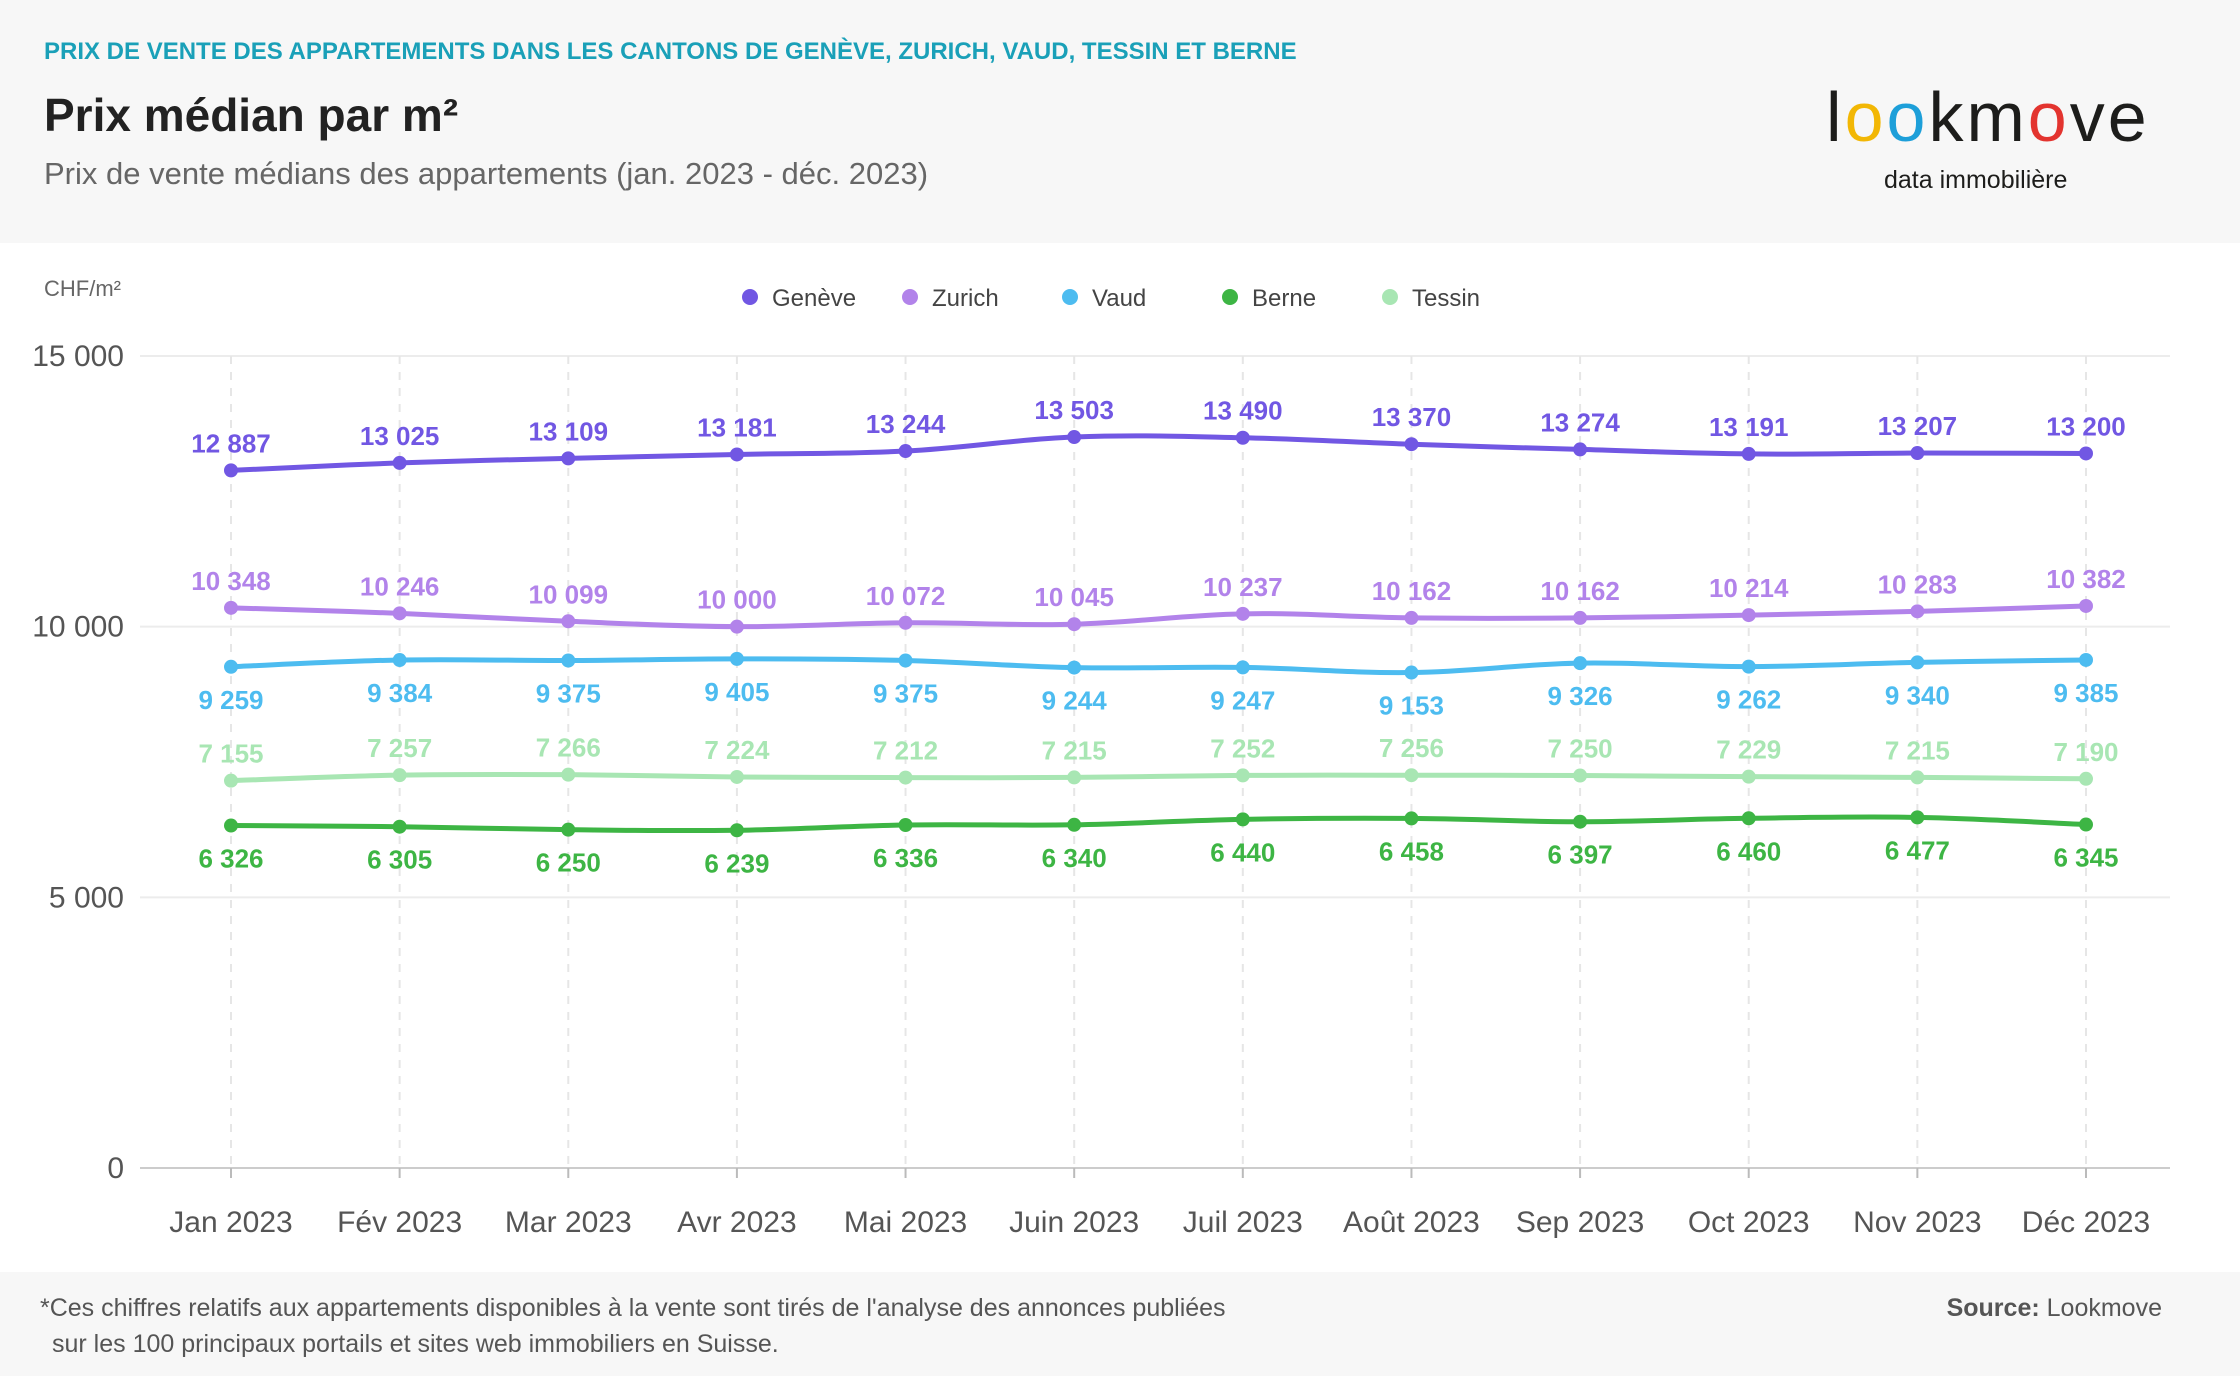  What do you see at coordinates (230, 1222) in the screenshot?
I see `x-tick-label: Jan 2023` at bounding box center [230, 1222].